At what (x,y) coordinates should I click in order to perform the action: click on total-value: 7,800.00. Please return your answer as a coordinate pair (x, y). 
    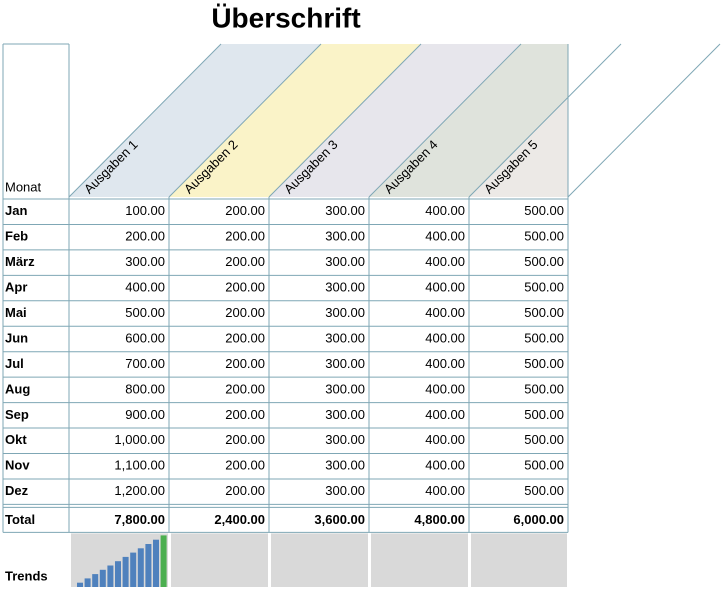
    Looking at the image, I should click on (139, 519).